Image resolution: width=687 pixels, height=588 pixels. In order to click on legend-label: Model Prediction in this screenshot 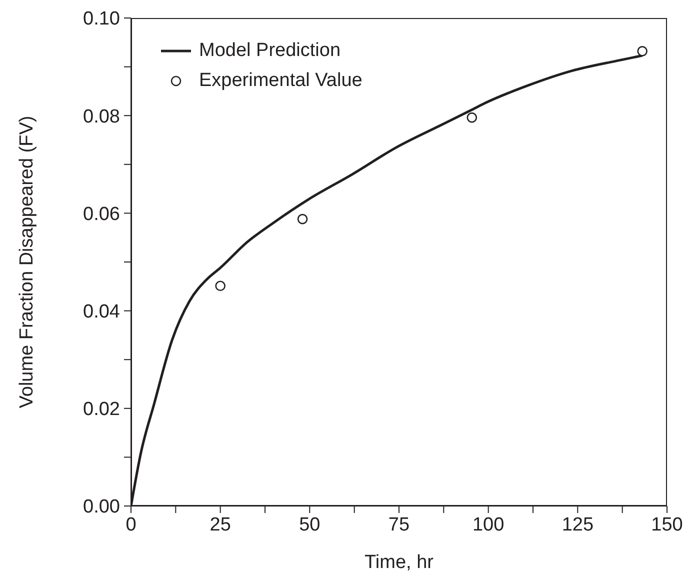, I will do `click(270, 51)`.